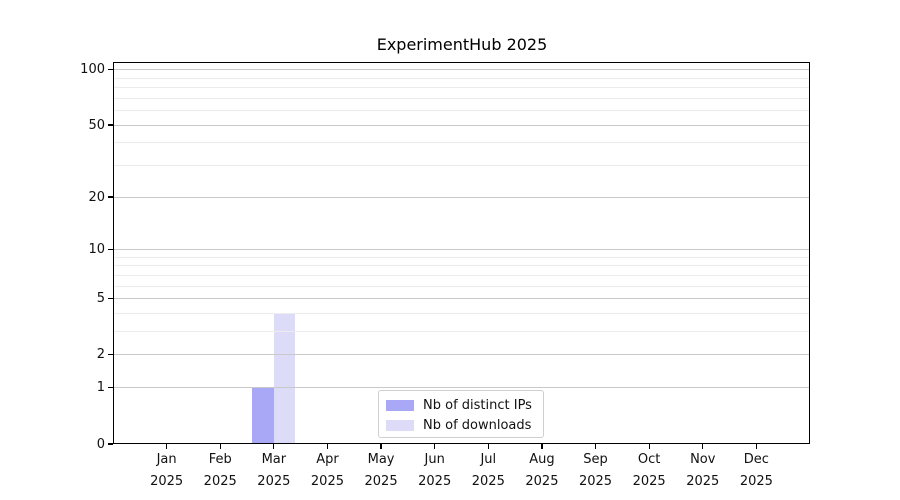 This screenshot has height=500, width=900. Describe the element at coordinates (488, 459) in the screenshot. I see `x-tick-month: Jul` at that location.